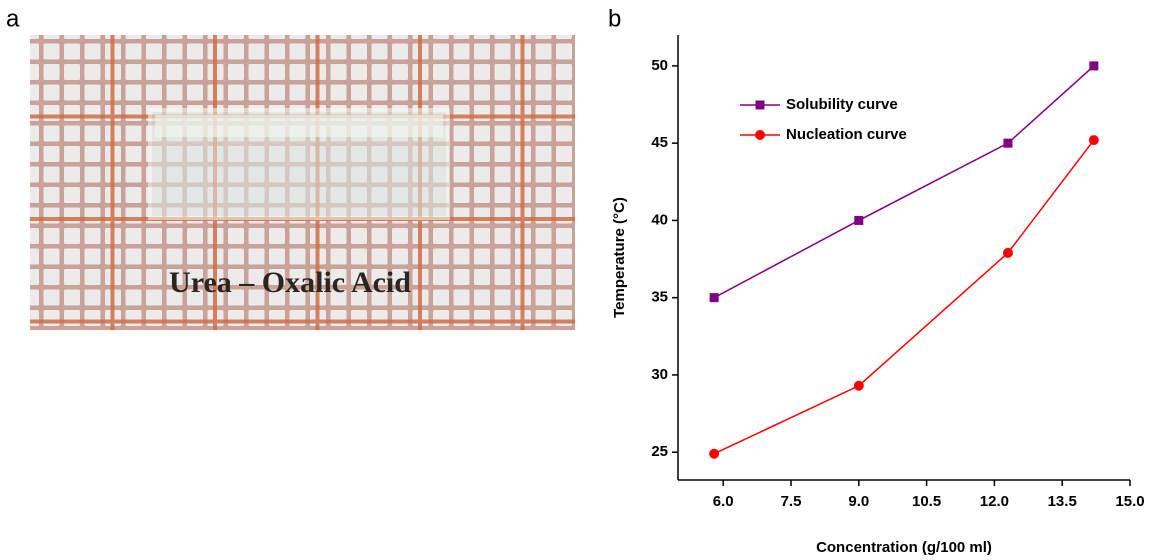 Image resolution: width=1158 pixels, height=560 pixels. What do you see at coordinates (926, 501) in the screenshot?
I see `x-tick-label: 10.5` at bounding box center [926, 501].